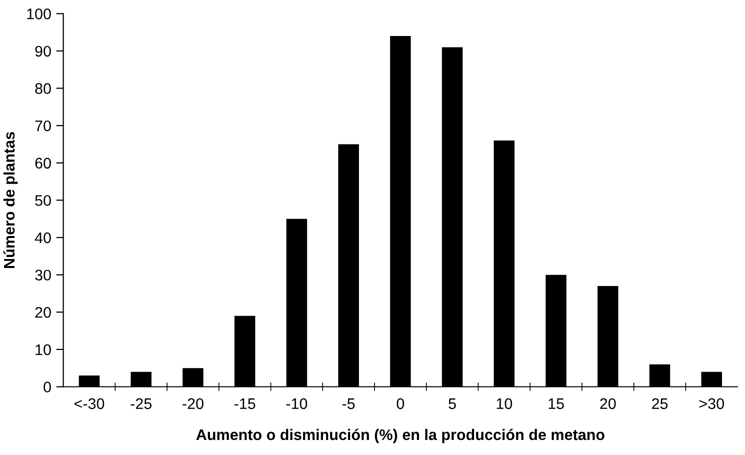 This screenshot has width=745, height=455. I want to click on x-tick-label: -5, so click(348, 404).